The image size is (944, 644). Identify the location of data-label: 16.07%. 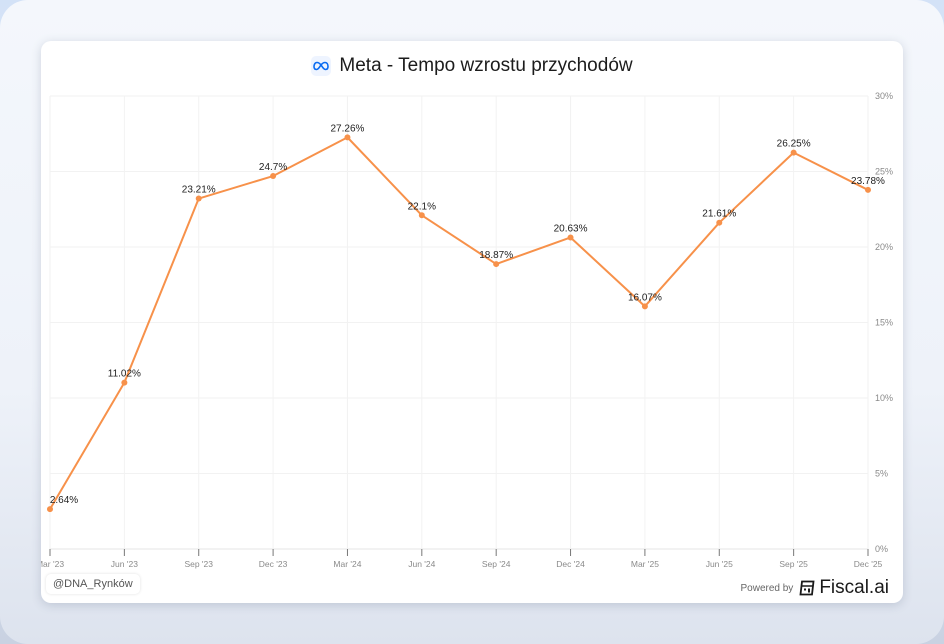
(645, 297).